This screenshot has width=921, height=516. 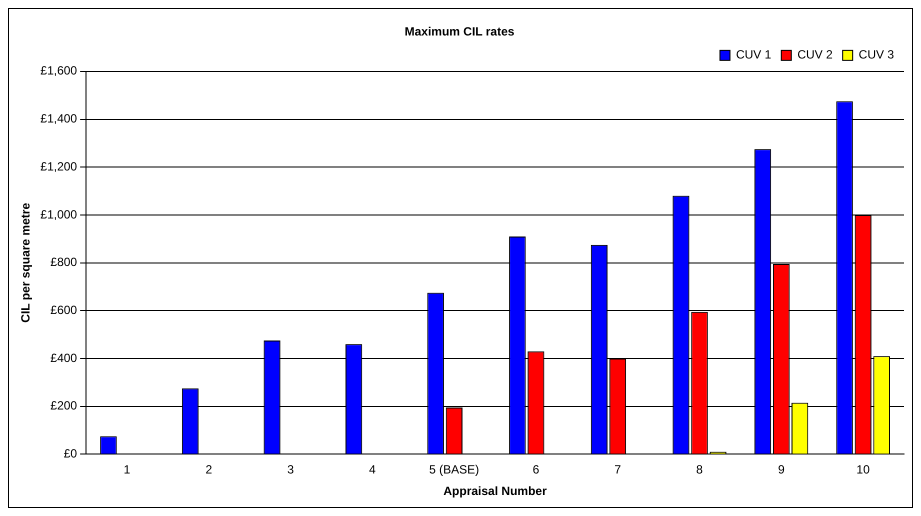 What do you see at coordinates (876, 55) in the screenshot?
I see `legend-label: CUV 3` at bounding box center [876, 55].